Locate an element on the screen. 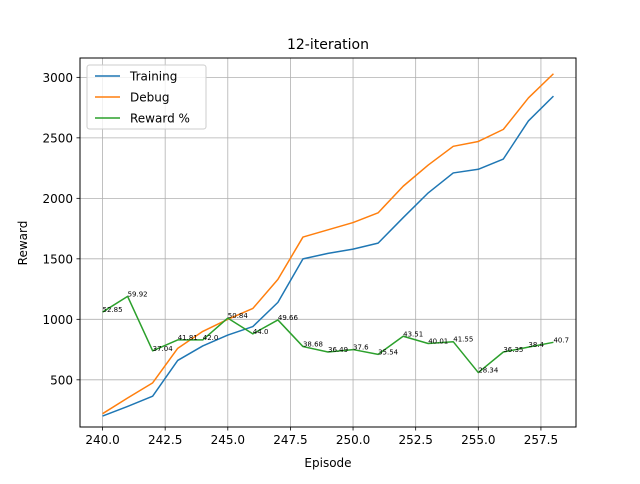  x-tick-label: 250.0 is located at coordinates (353, 440).